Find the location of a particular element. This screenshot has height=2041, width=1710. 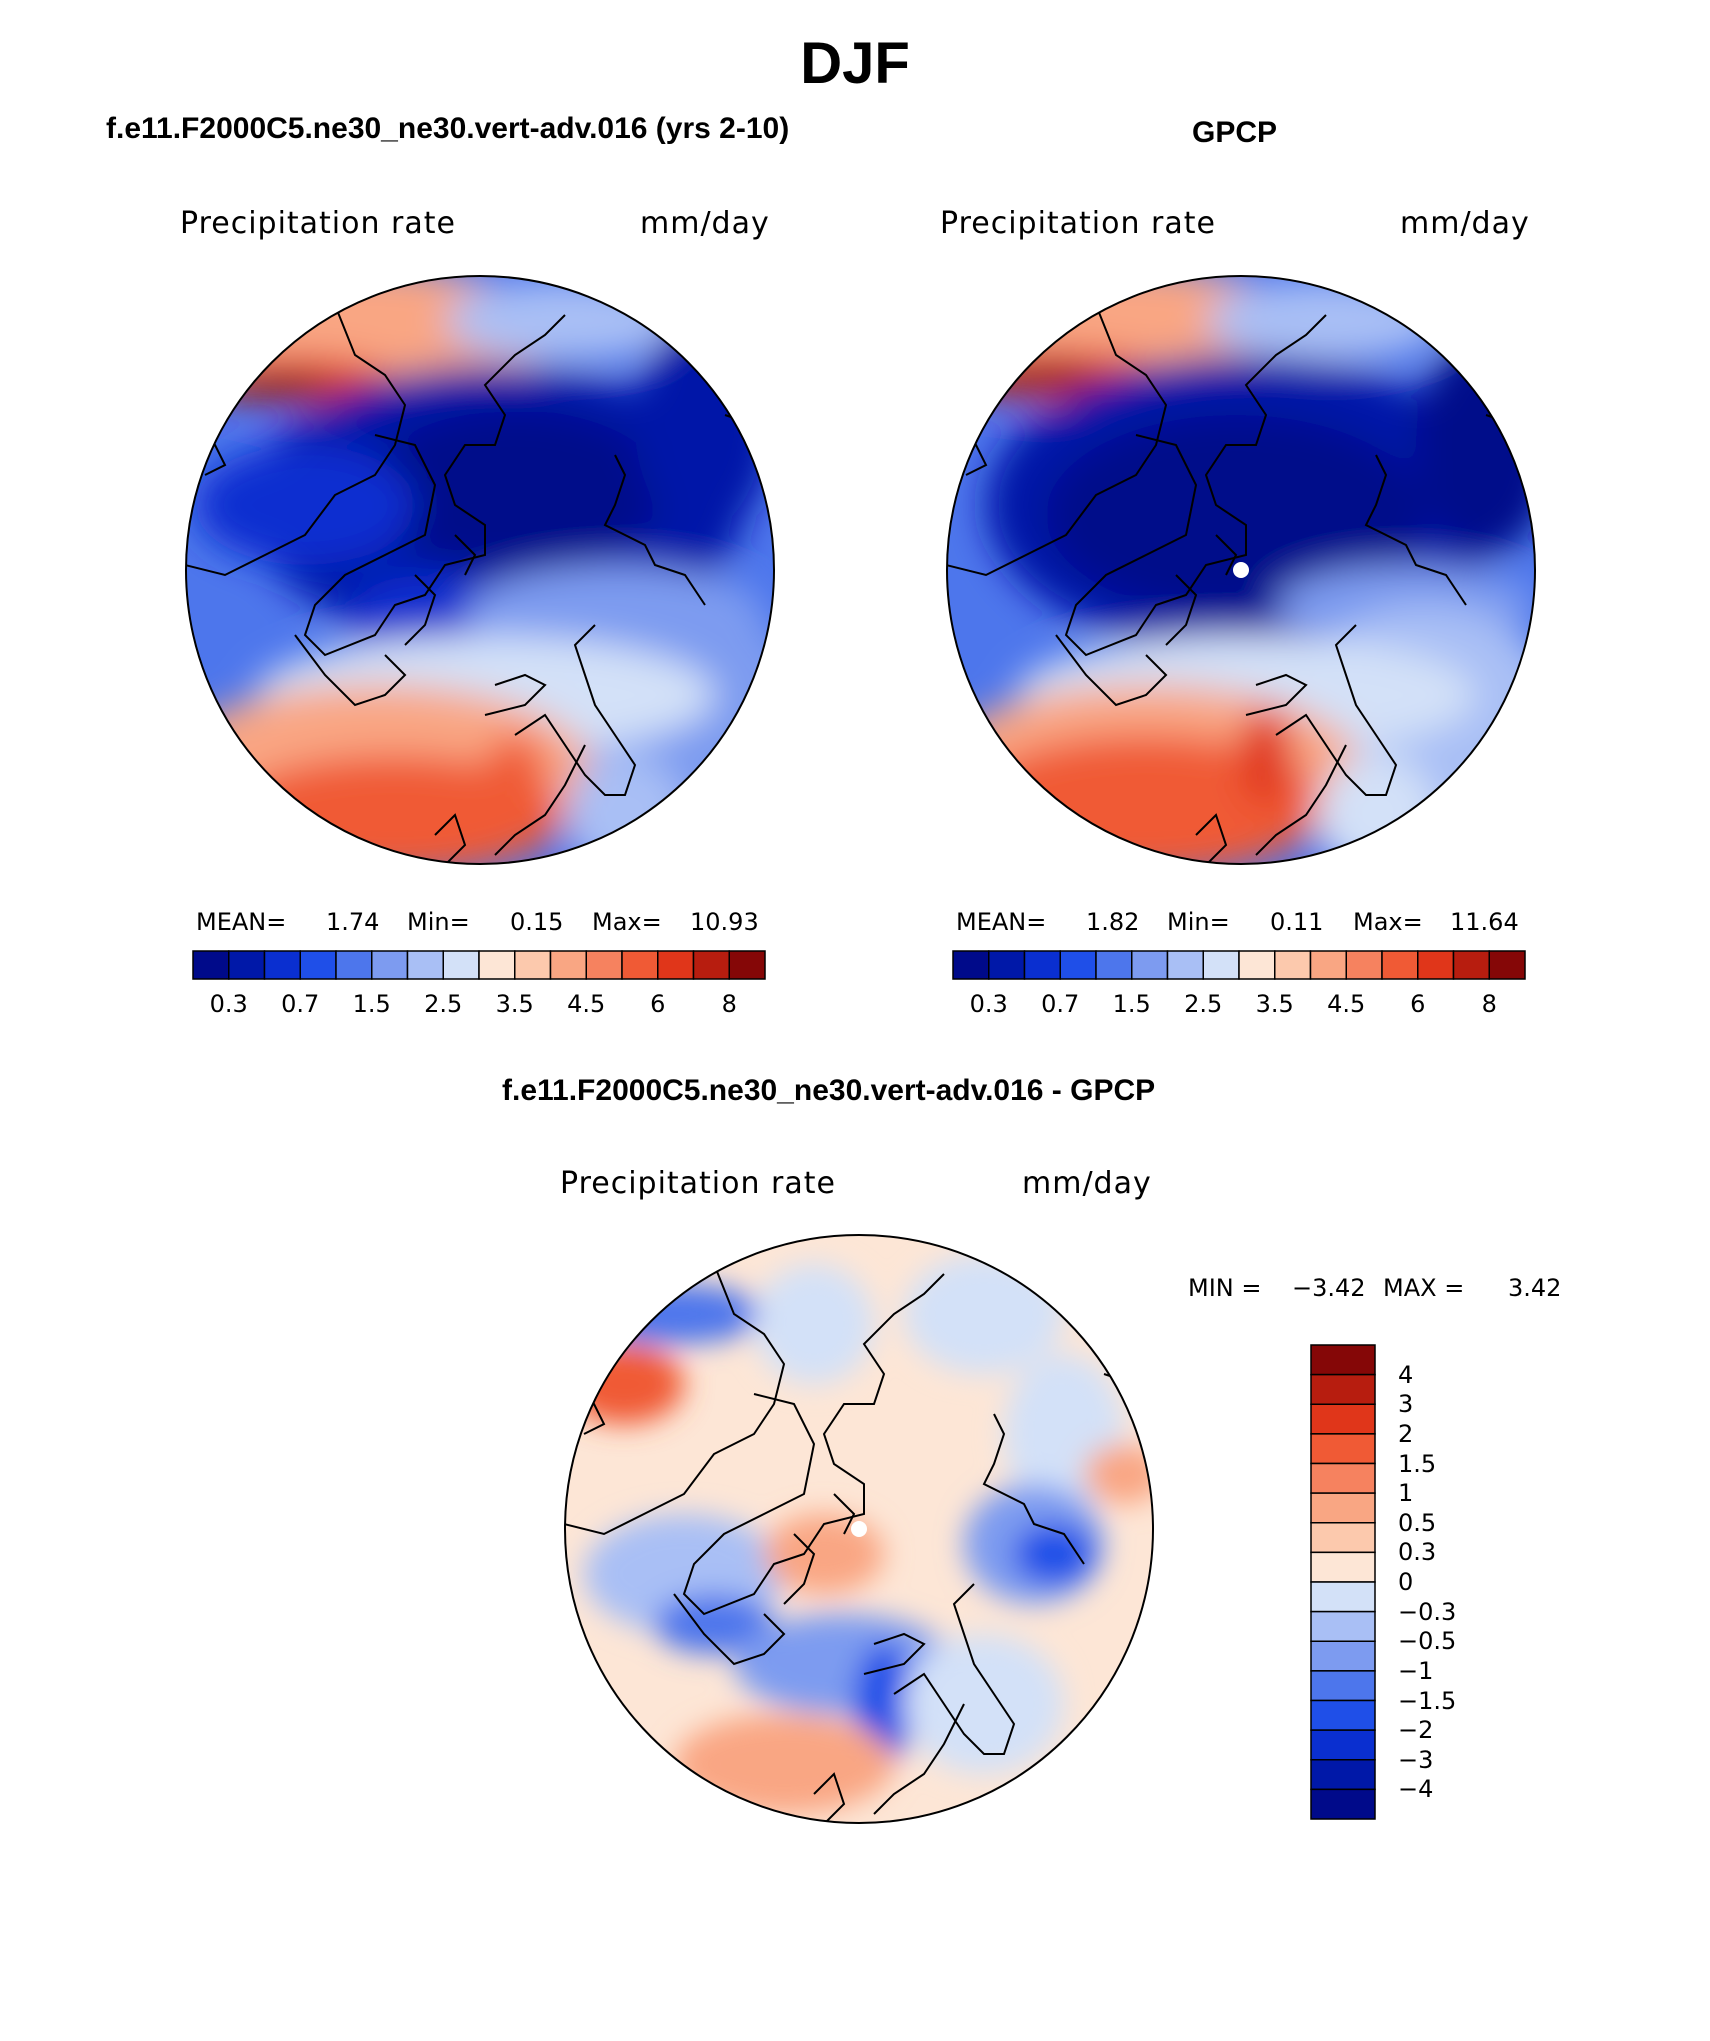

colorbar-tick-label: −2 is located at coordinates (1416, 1730).